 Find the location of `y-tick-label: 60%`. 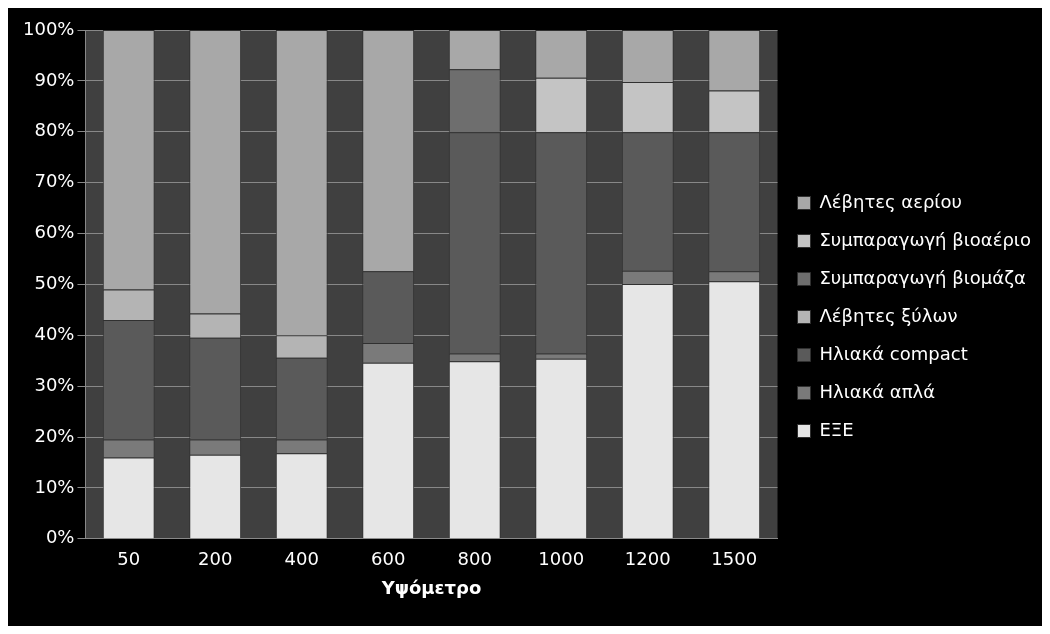

y-tick-label: 60% is located at coordinates (54, 232).